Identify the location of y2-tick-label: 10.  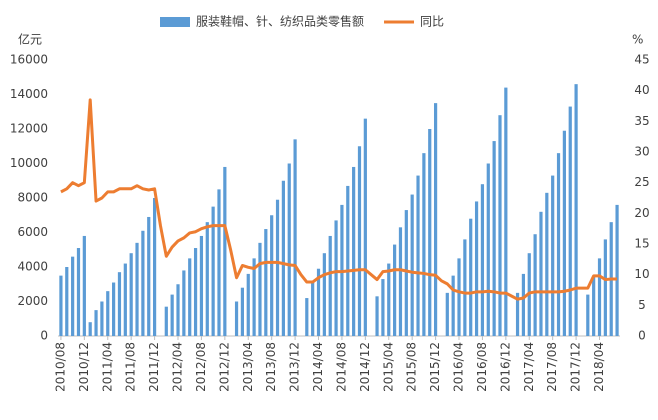
(641, 274).